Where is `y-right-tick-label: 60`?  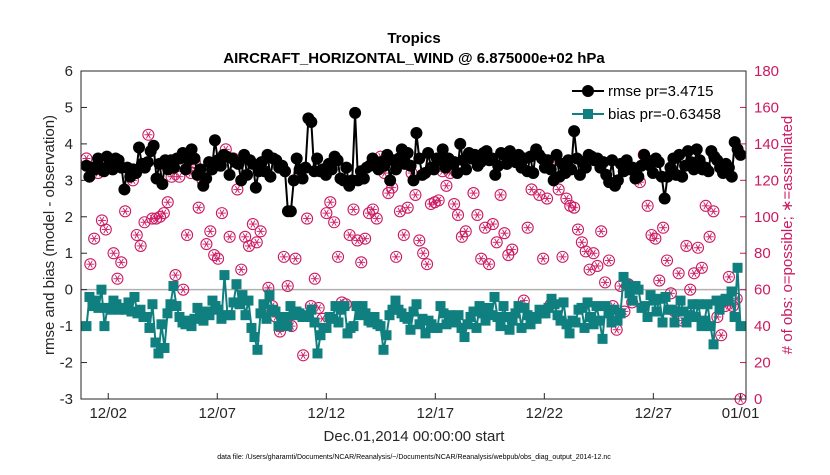
y-right-tick-label: 60 is located at coordinates (762, 290).